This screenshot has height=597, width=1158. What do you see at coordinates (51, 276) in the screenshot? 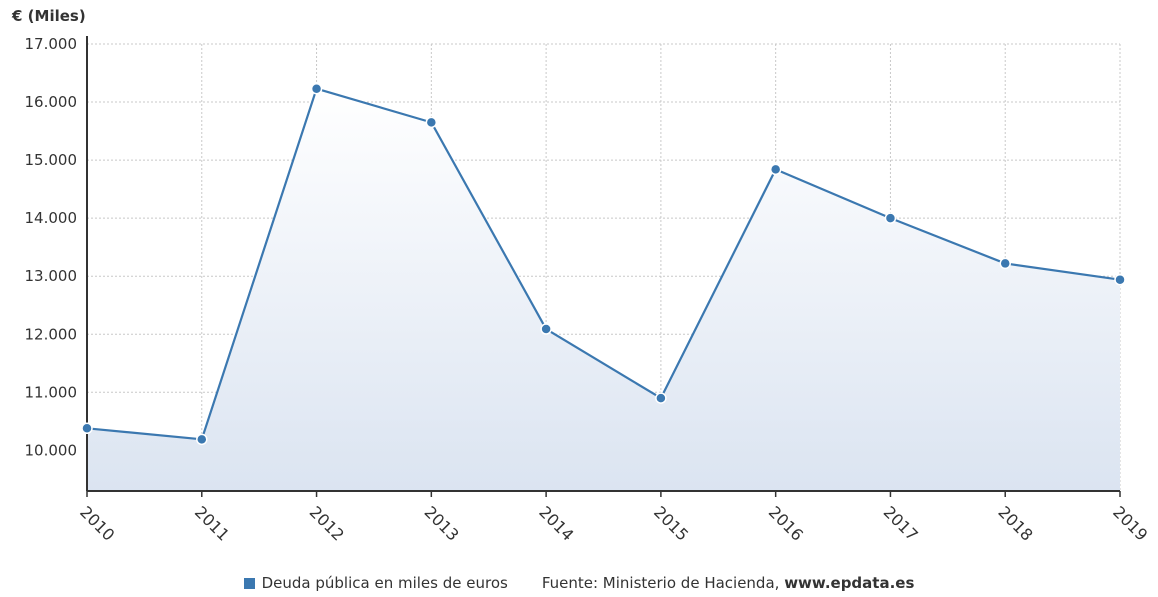
I see `y-tick-label: 13.000` at bounding box center [51, 276].